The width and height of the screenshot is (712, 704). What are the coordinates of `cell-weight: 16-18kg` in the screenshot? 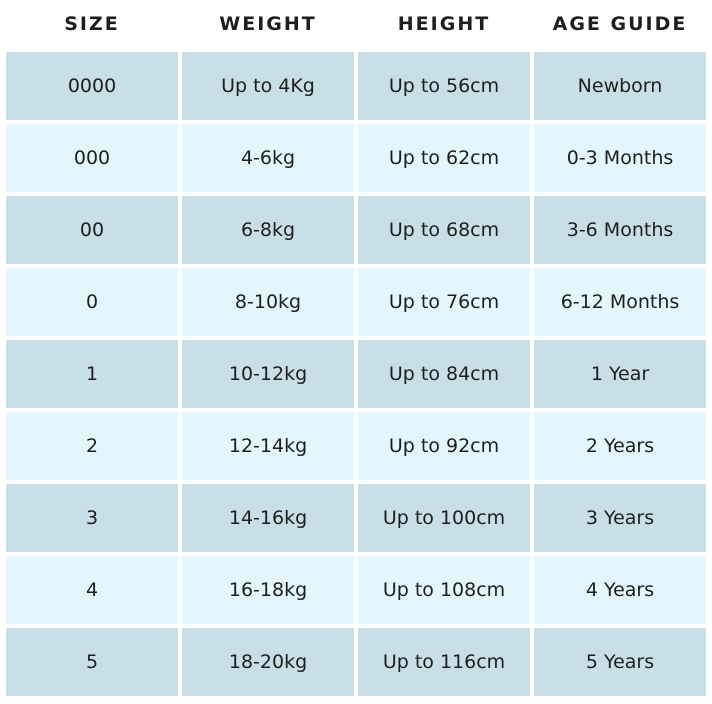 It's located at (268, 590).